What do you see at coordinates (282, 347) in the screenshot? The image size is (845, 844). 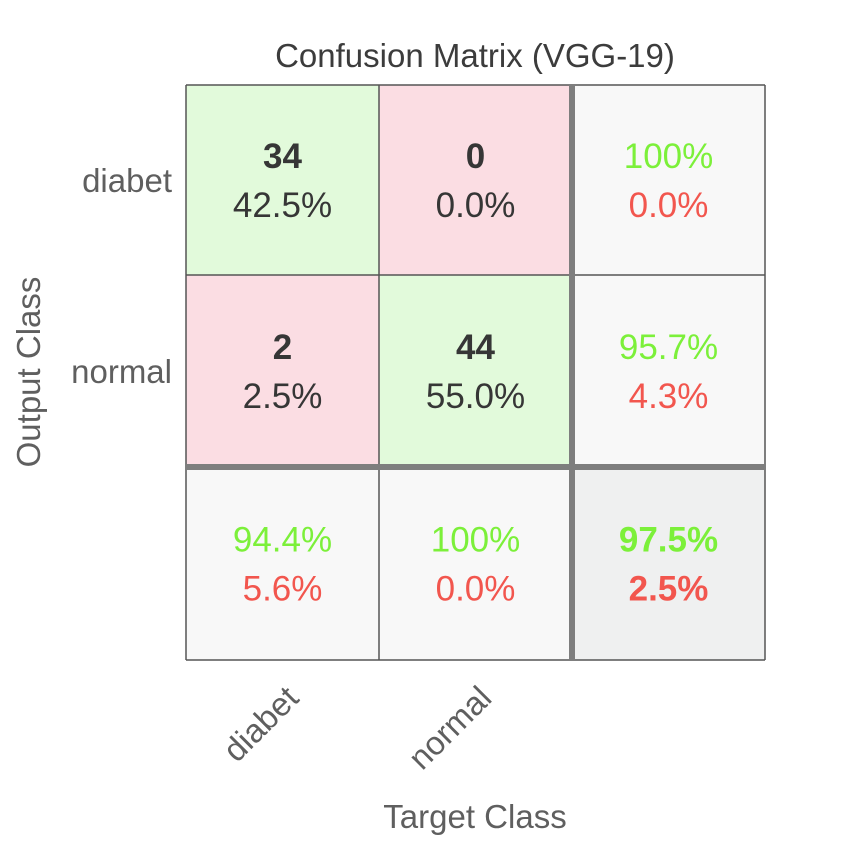 I see `matrix-cell-top-value: 2` at bounding box center [282, 347].